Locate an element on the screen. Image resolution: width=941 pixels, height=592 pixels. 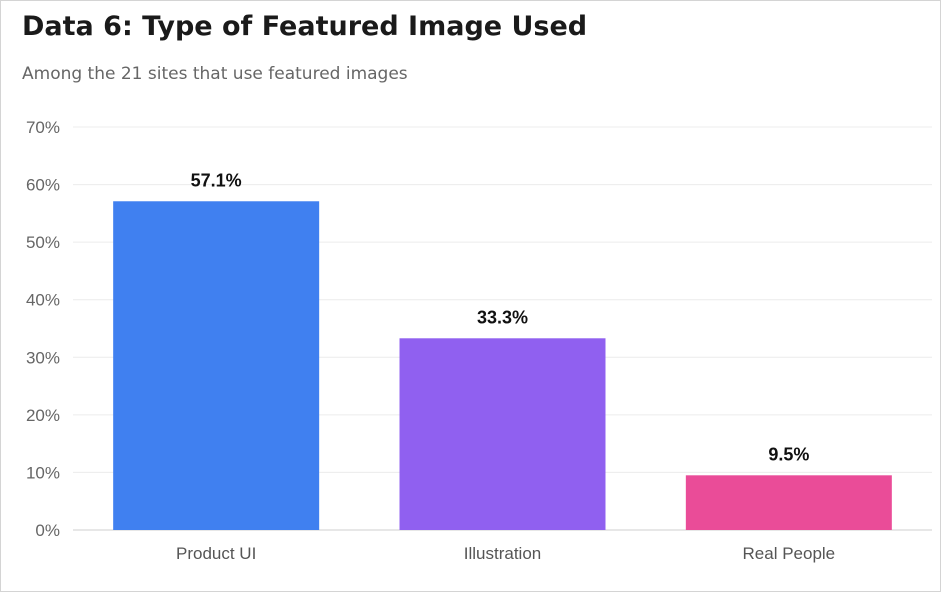
bar-value-label: 9.5% is located at coordinates (788, 454).